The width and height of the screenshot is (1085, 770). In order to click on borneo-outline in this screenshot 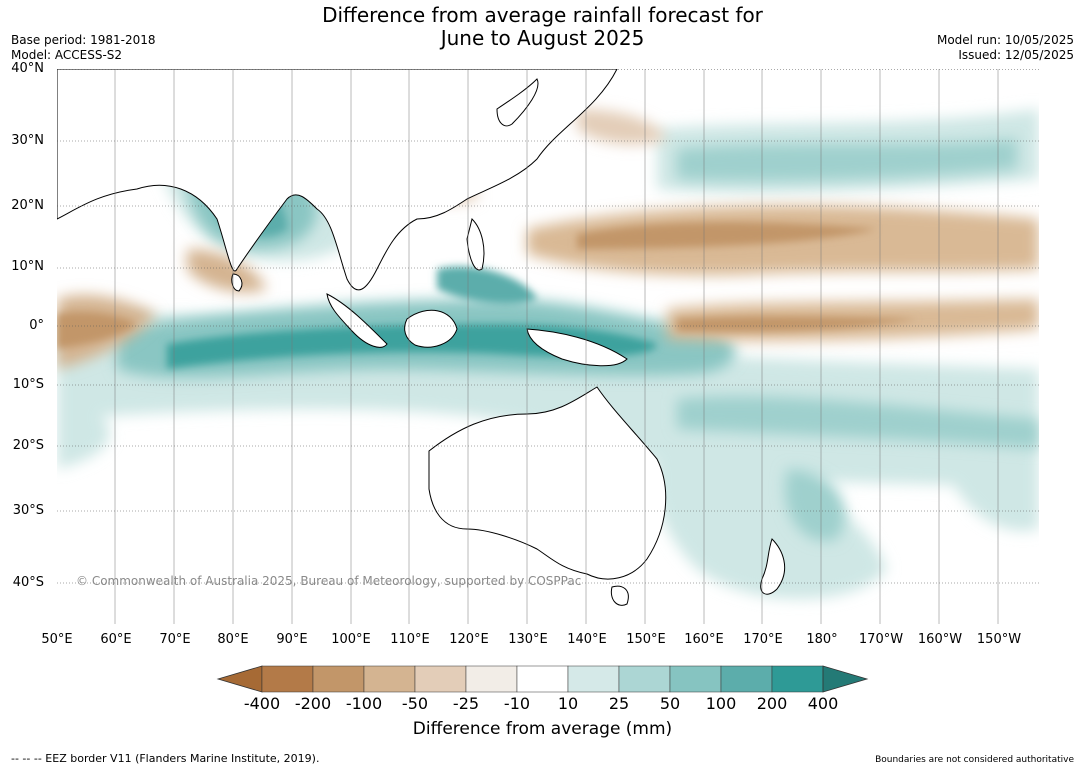, I will do `click(431, 328)`.